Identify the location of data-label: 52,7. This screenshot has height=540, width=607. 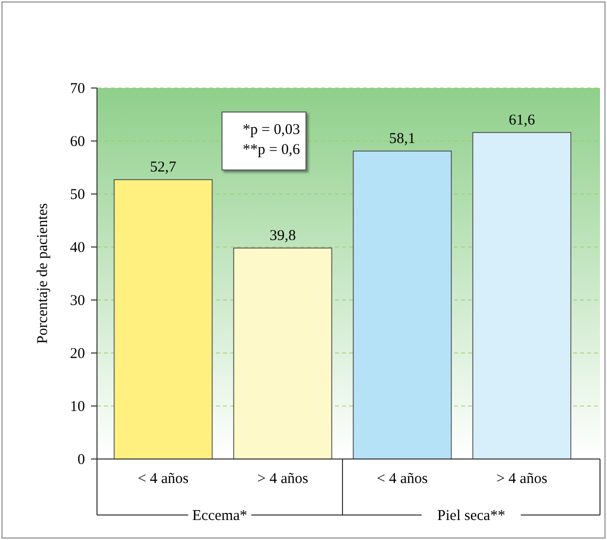
(163, 168).